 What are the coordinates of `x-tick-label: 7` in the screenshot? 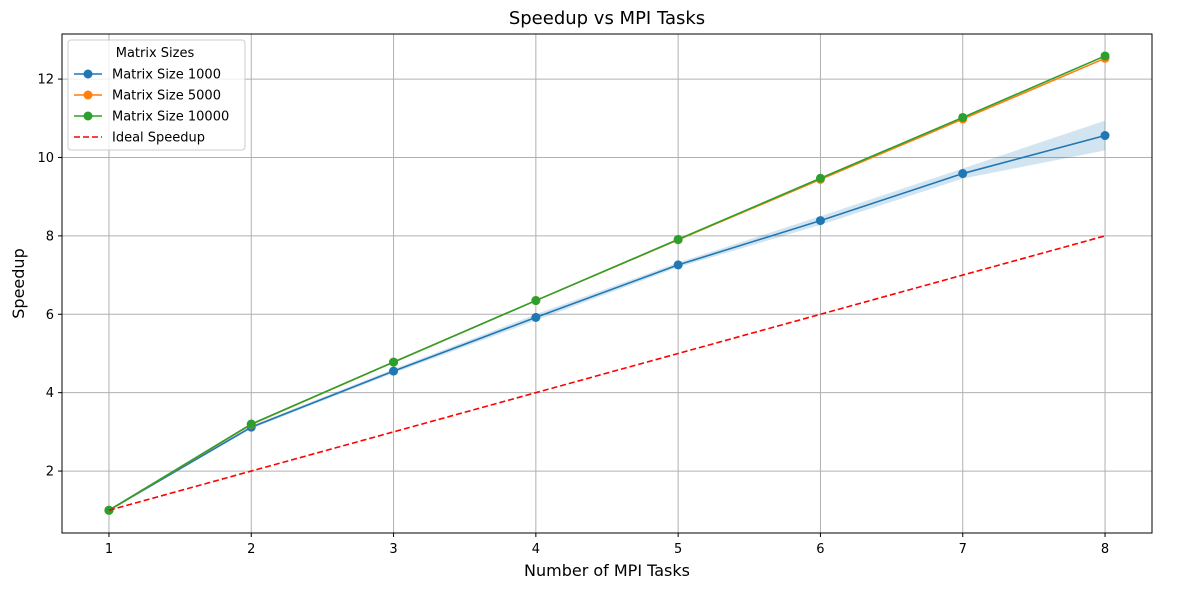 It's located at (963, 549).